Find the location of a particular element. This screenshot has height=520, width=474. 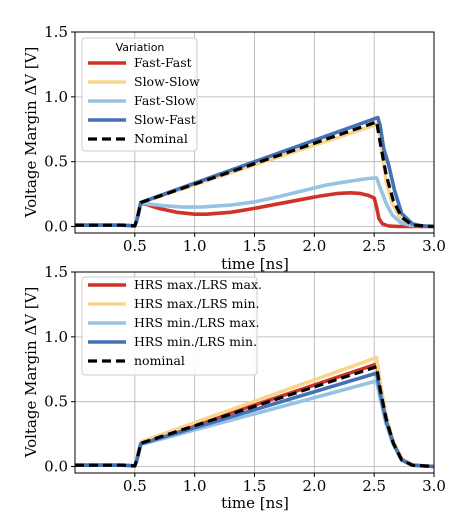

legend-label-hrs-max-lrs-max: HRS max./LRS max. is located at coordinates (198, 284).